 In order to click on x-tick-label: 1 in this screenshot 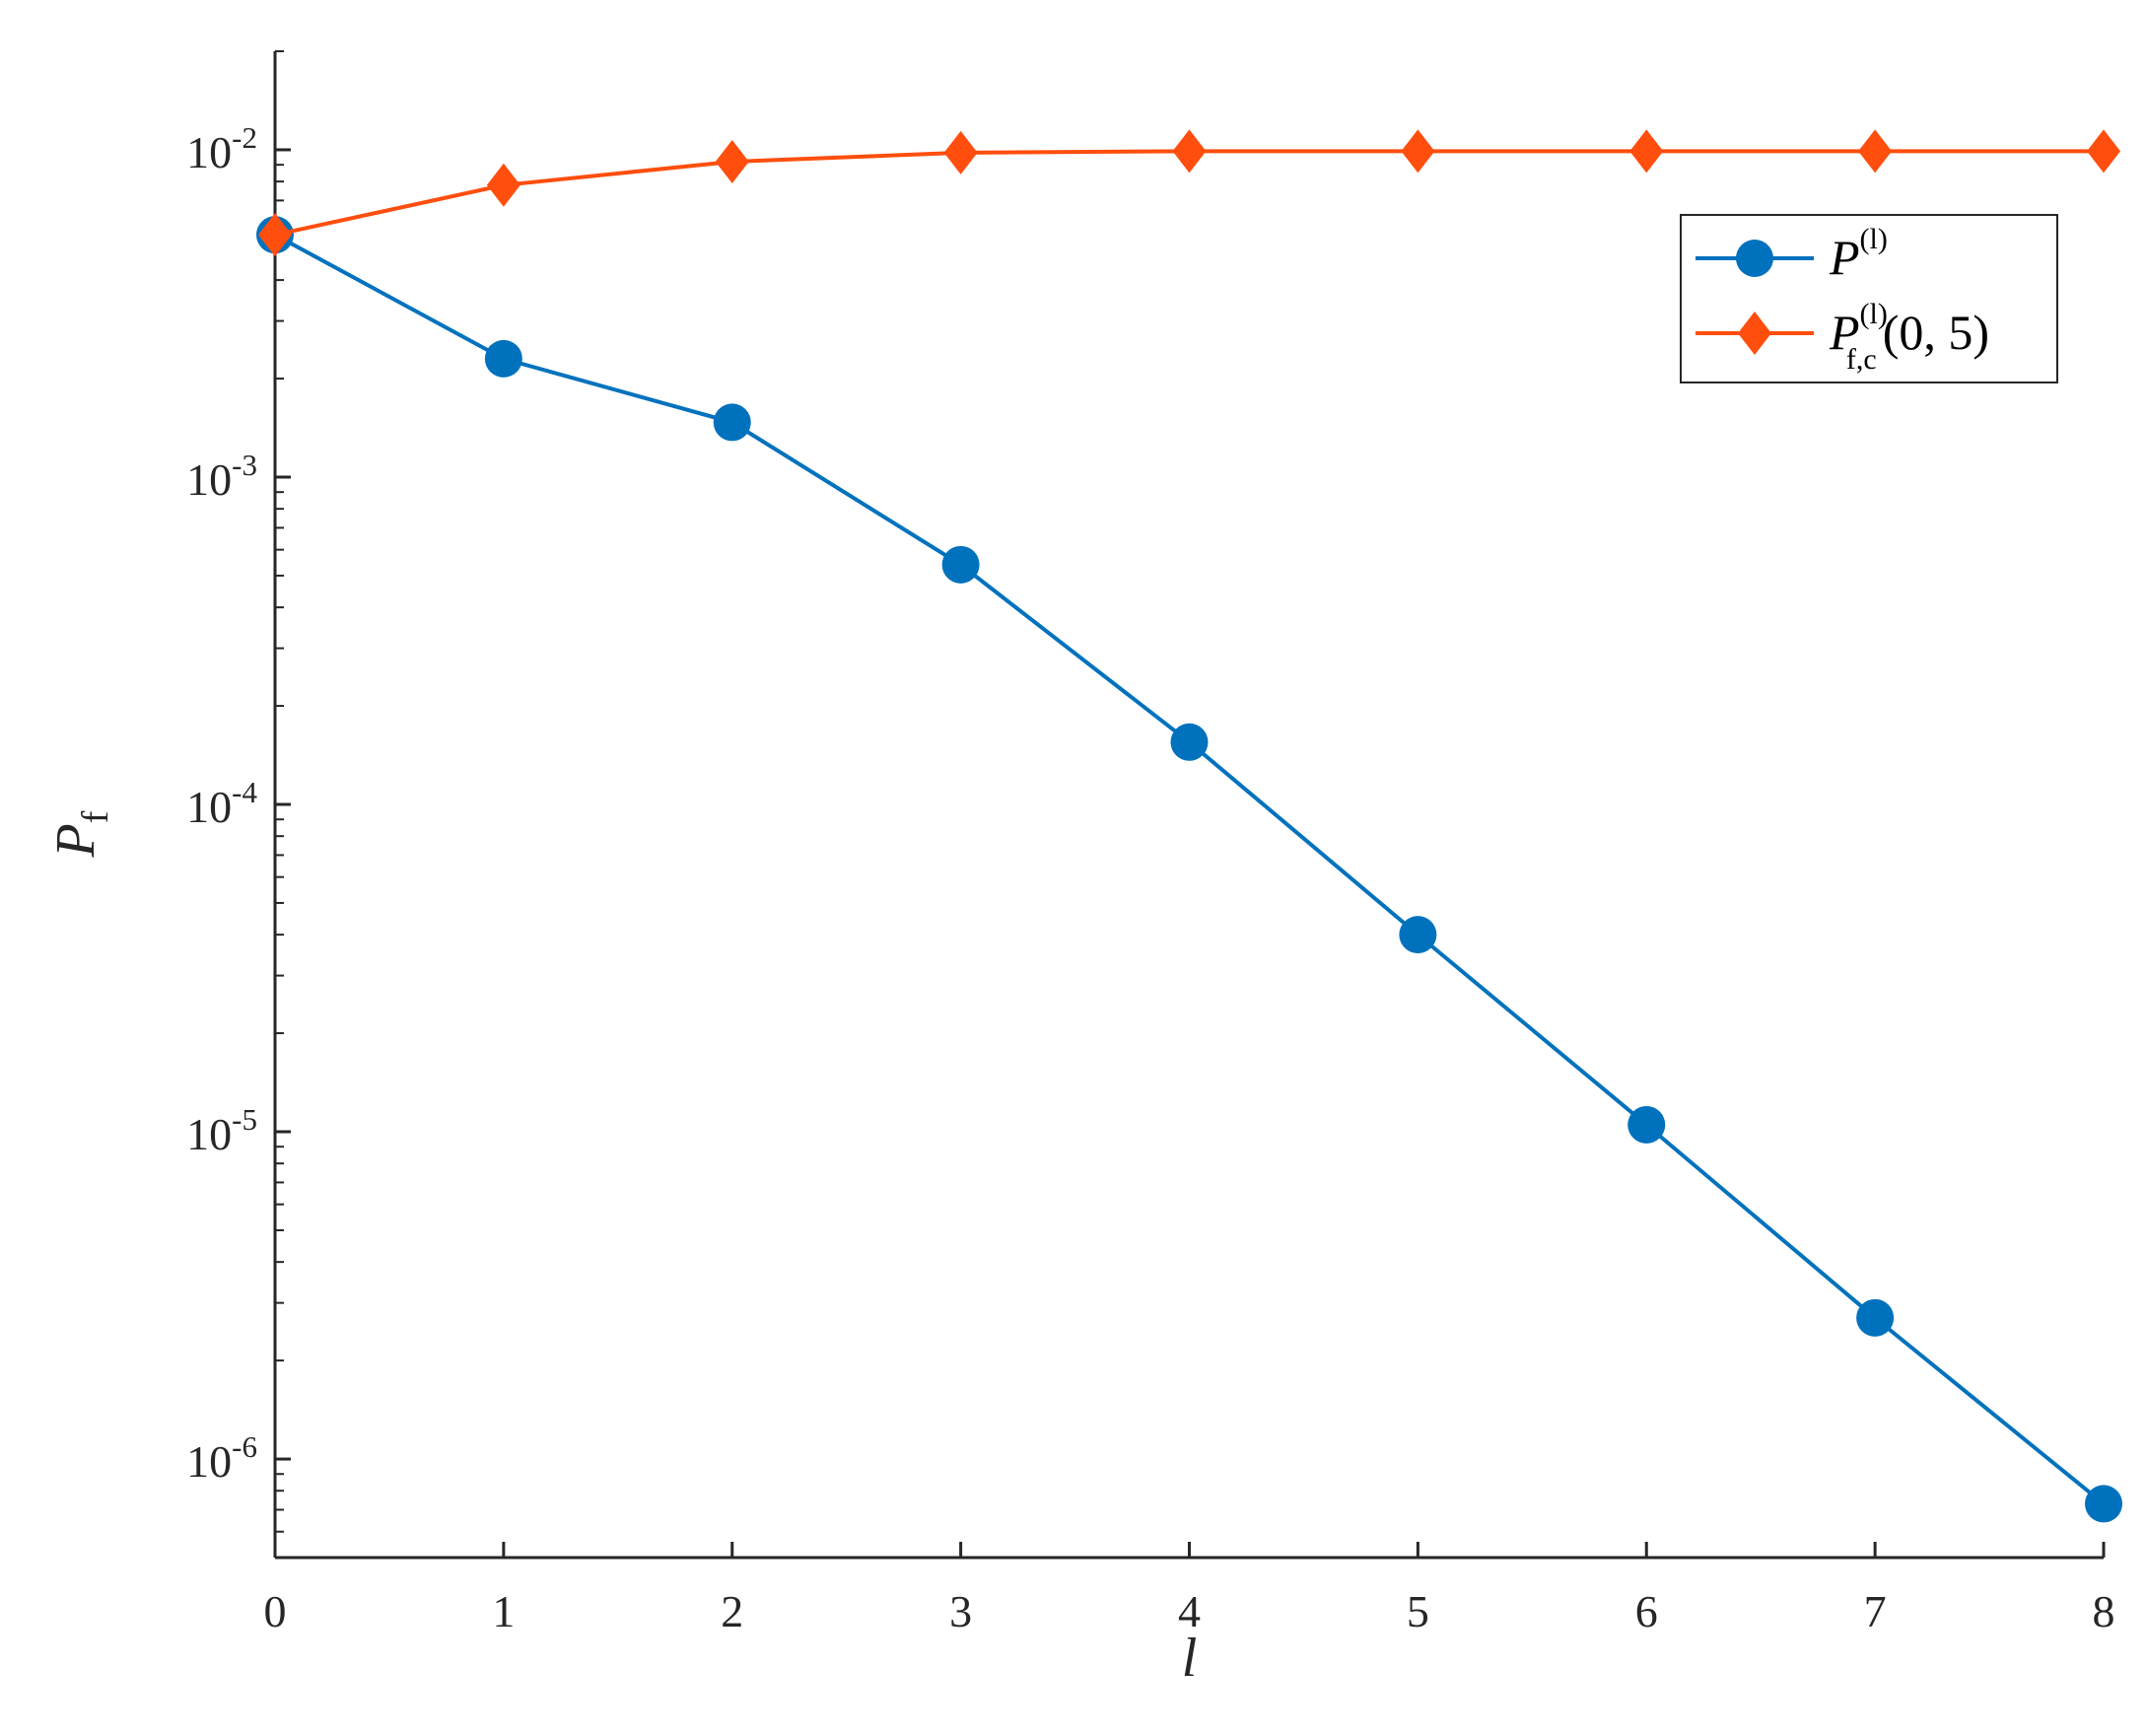, I will do `click(504, 1611)`.